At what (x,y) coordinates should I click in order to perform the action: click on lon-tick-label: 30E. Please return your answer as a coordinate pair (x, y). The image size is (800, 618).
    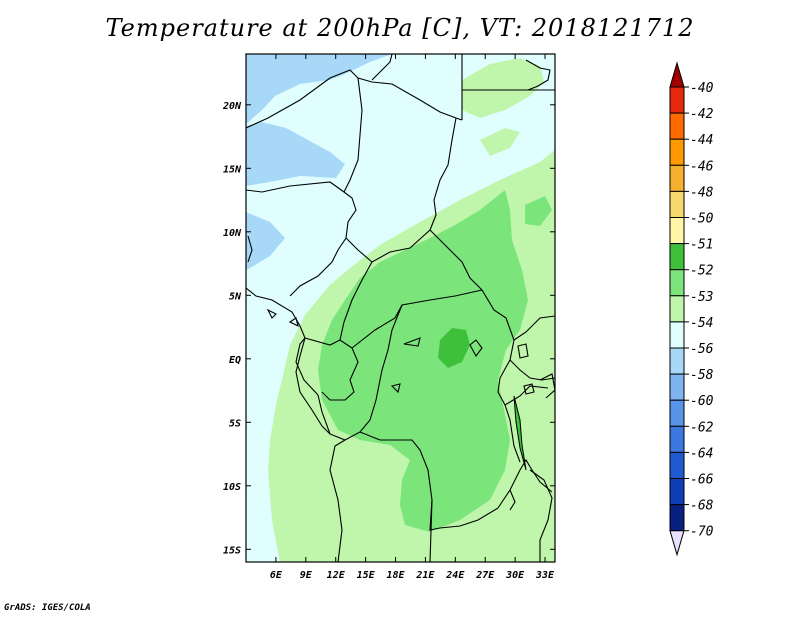
    Looking at the image, I should click on (515, 575).